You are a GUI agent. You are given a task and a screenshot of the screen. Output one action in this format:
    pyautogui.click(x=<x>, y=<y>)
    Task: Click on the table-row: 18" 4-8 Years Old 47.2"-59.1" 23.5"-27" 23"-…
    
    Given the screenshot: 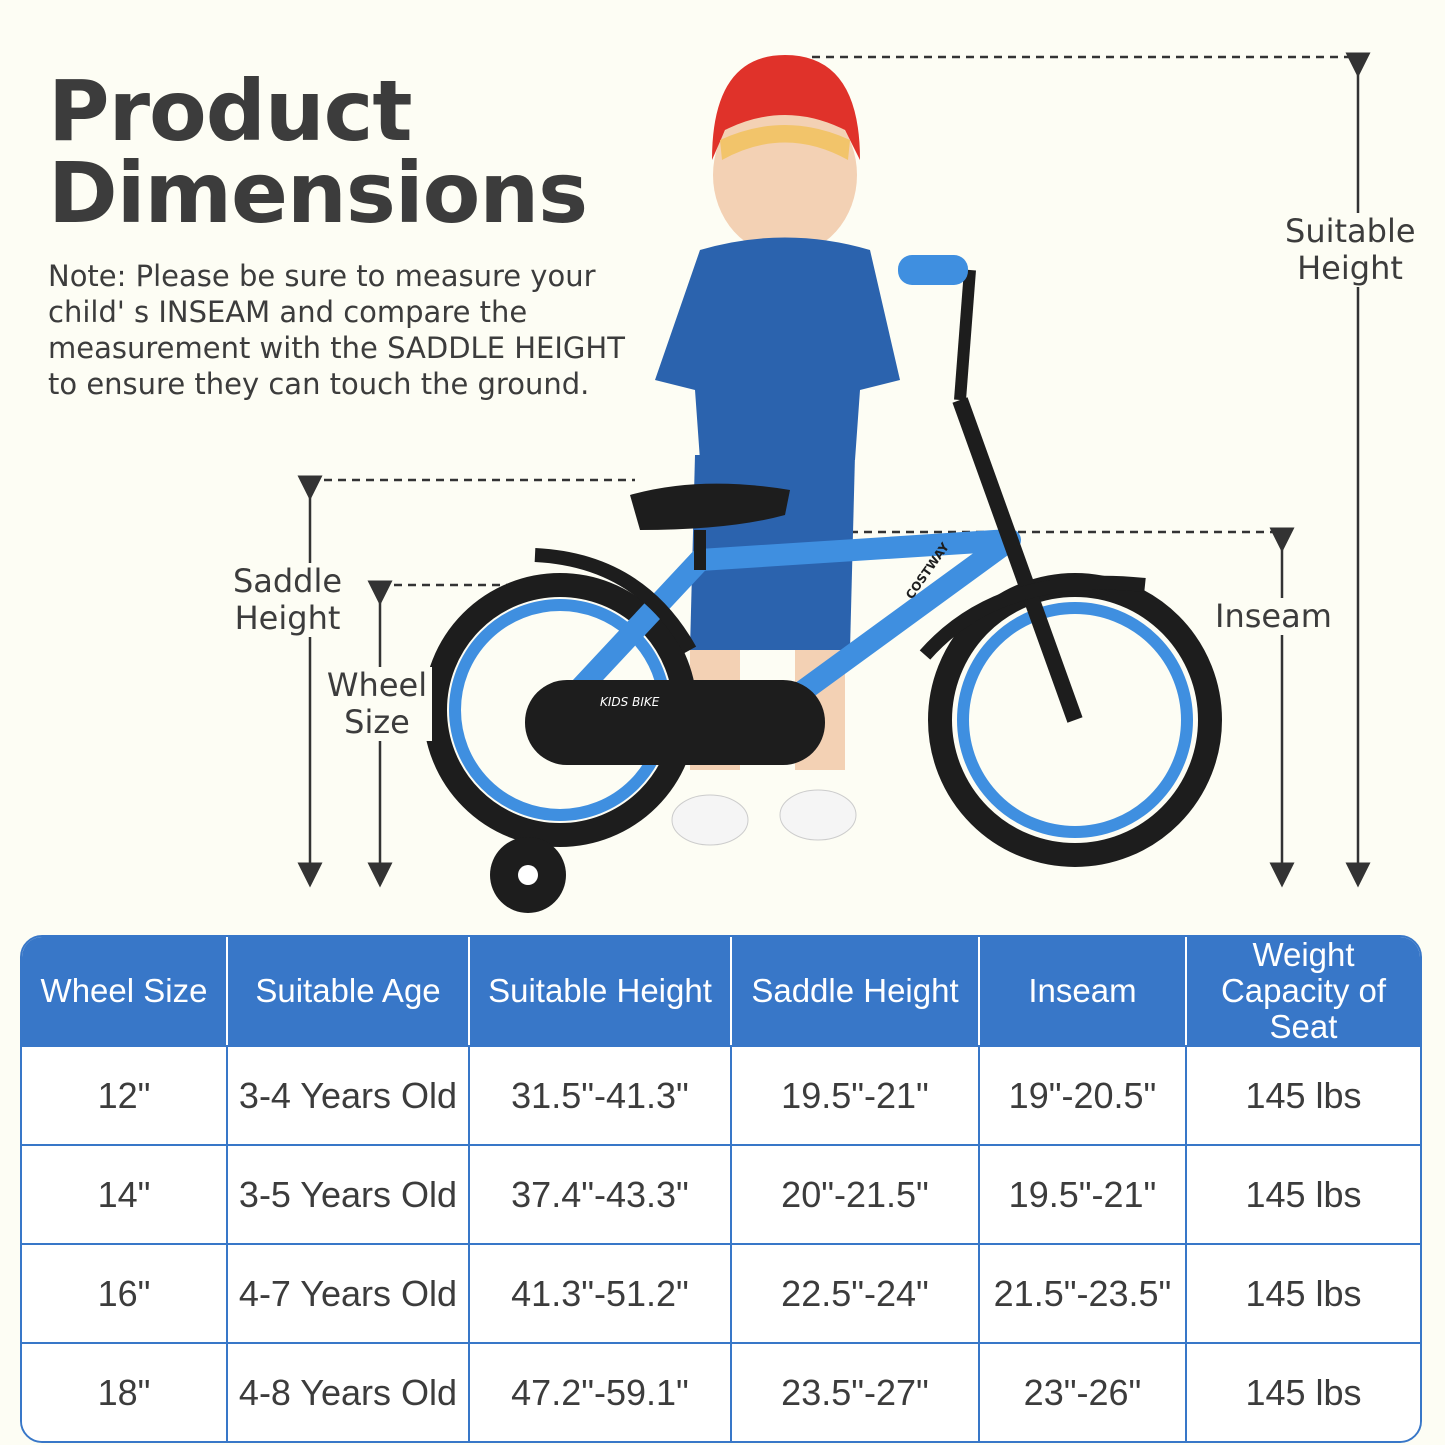 What is the action you would take?
    pyautogui.click(x=721, y=1391)
    